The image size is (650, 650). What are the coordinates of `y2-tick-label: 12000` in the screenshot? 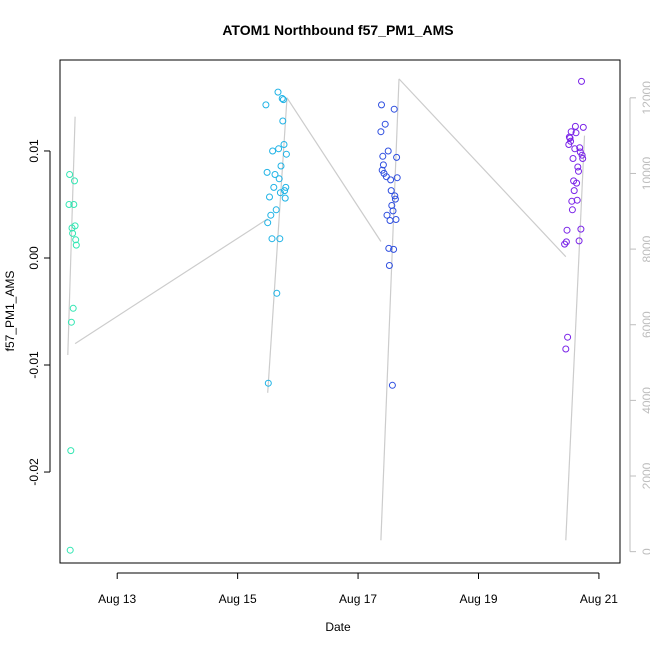 It's located at (645, 98).